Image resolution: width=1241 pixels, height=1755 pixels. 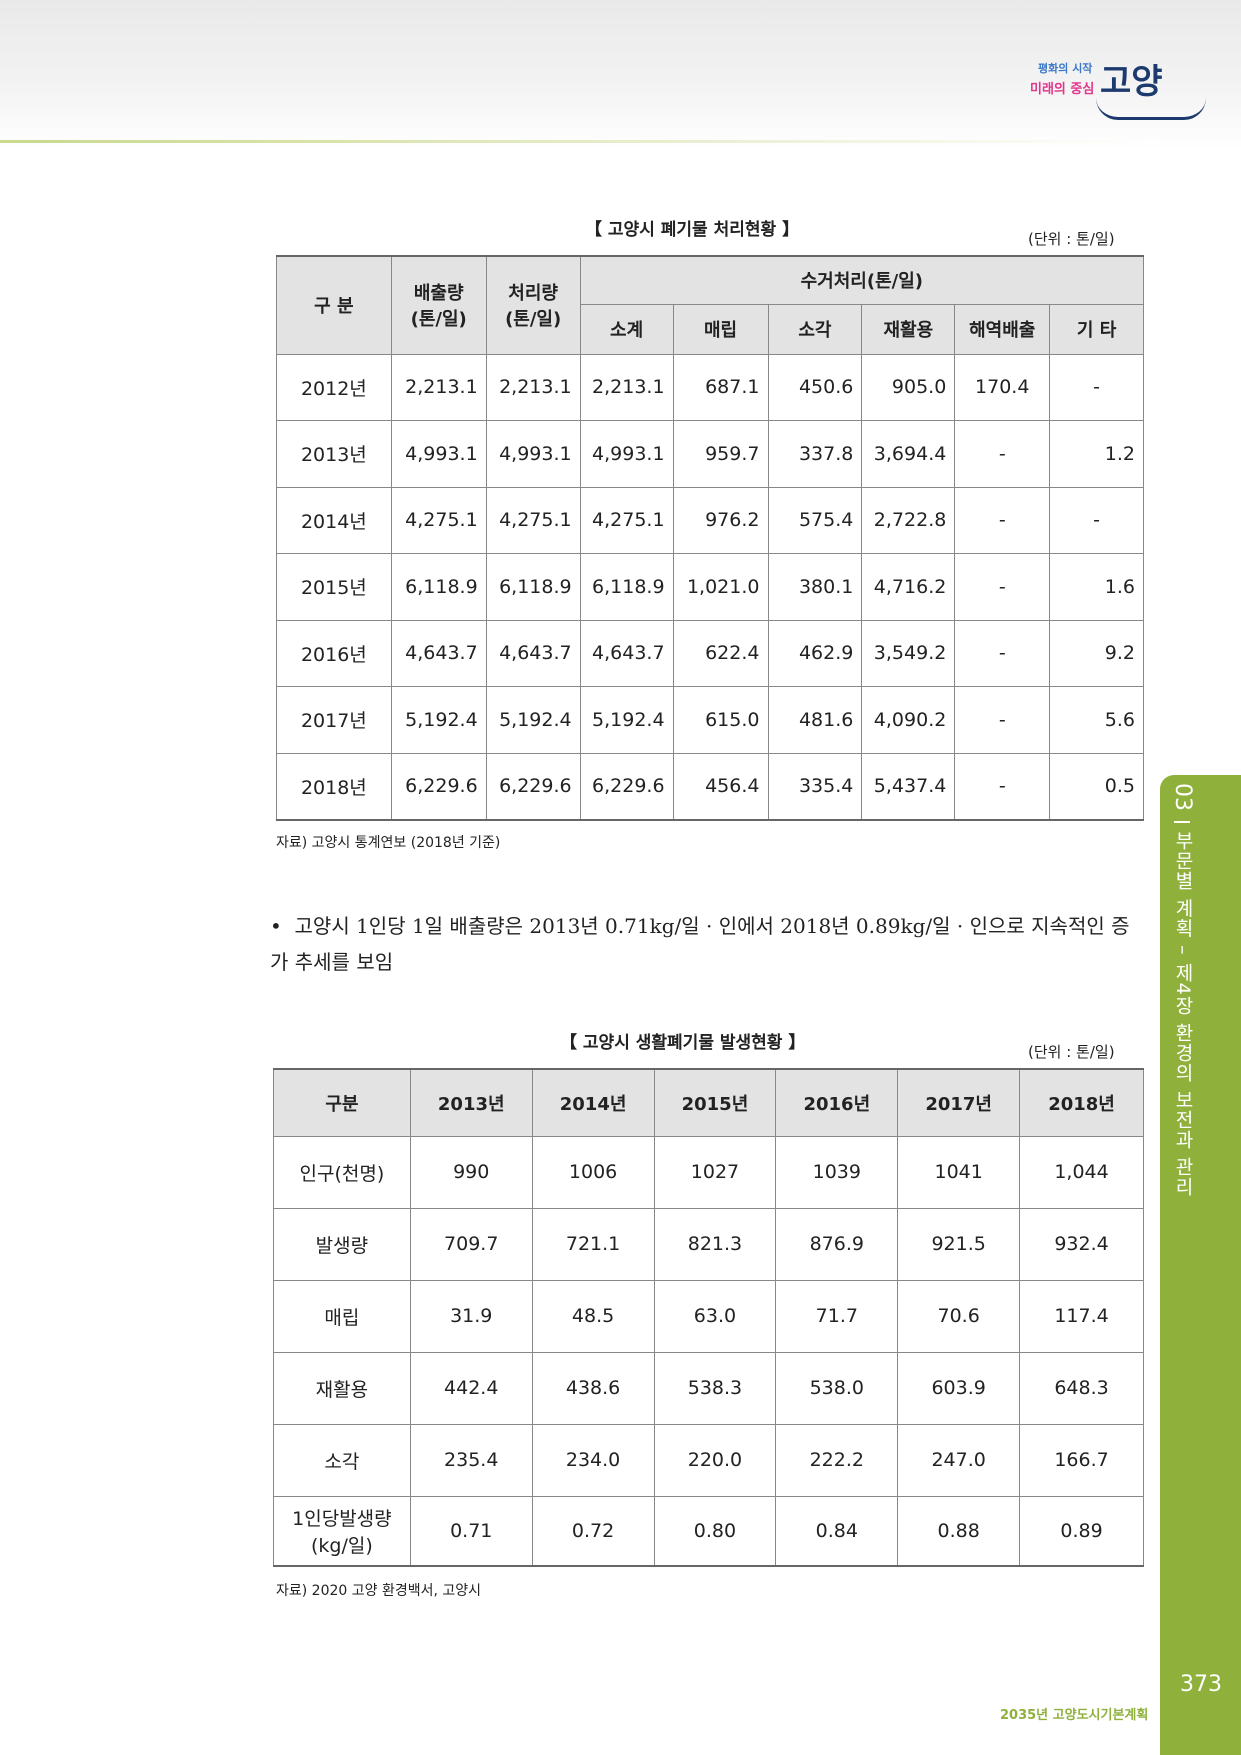 What do you see at coordinates (862, 280) in the screenshot?
I see `header-collection: 수거처리(톤/일)` at bounding box center [862, 280].